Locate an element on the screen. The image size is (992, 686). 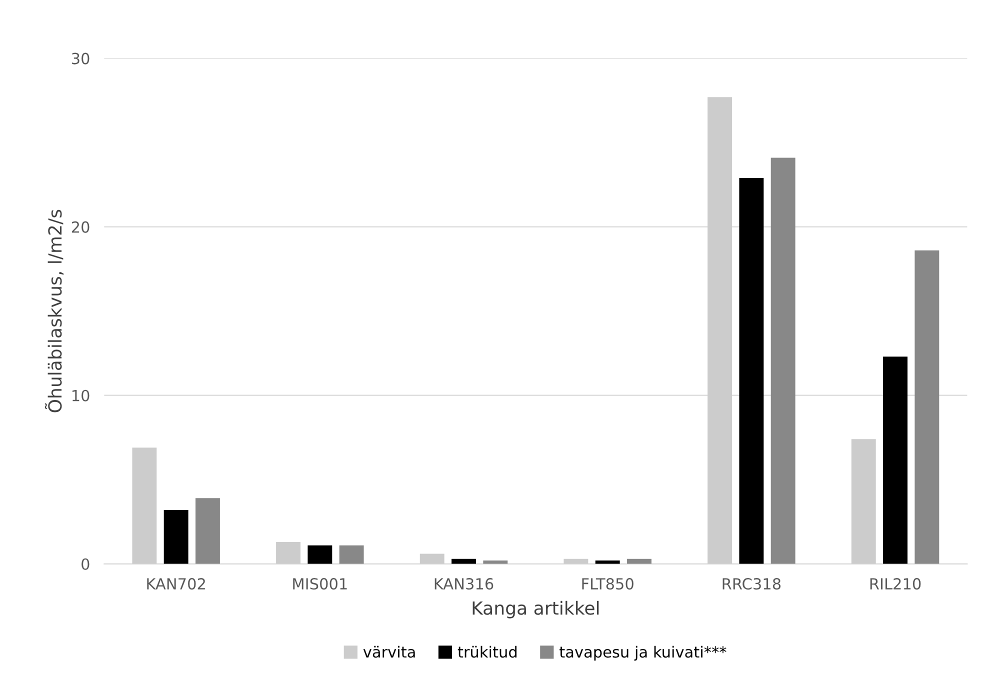
y-tick-label: 0 is located at coordinates (86, 564).